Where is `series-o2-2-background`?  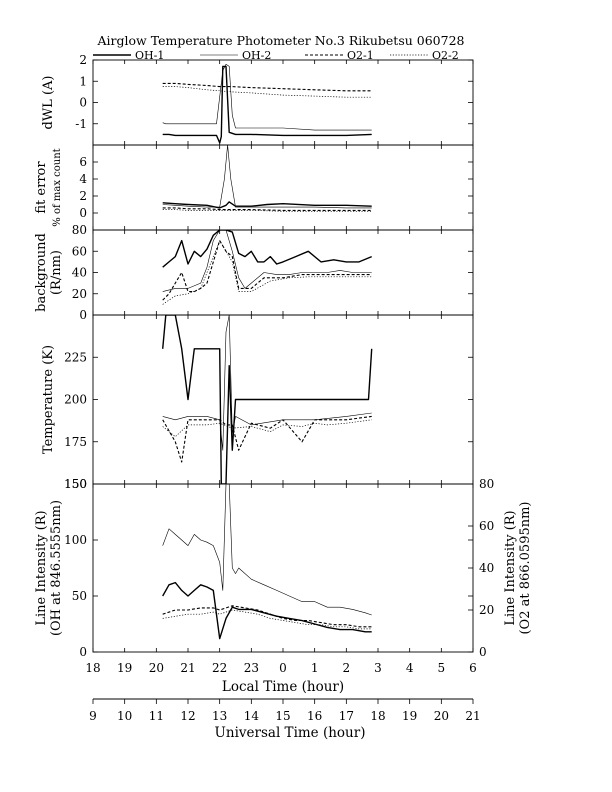
series-o2-2-background is located at coordinates (267, 272).